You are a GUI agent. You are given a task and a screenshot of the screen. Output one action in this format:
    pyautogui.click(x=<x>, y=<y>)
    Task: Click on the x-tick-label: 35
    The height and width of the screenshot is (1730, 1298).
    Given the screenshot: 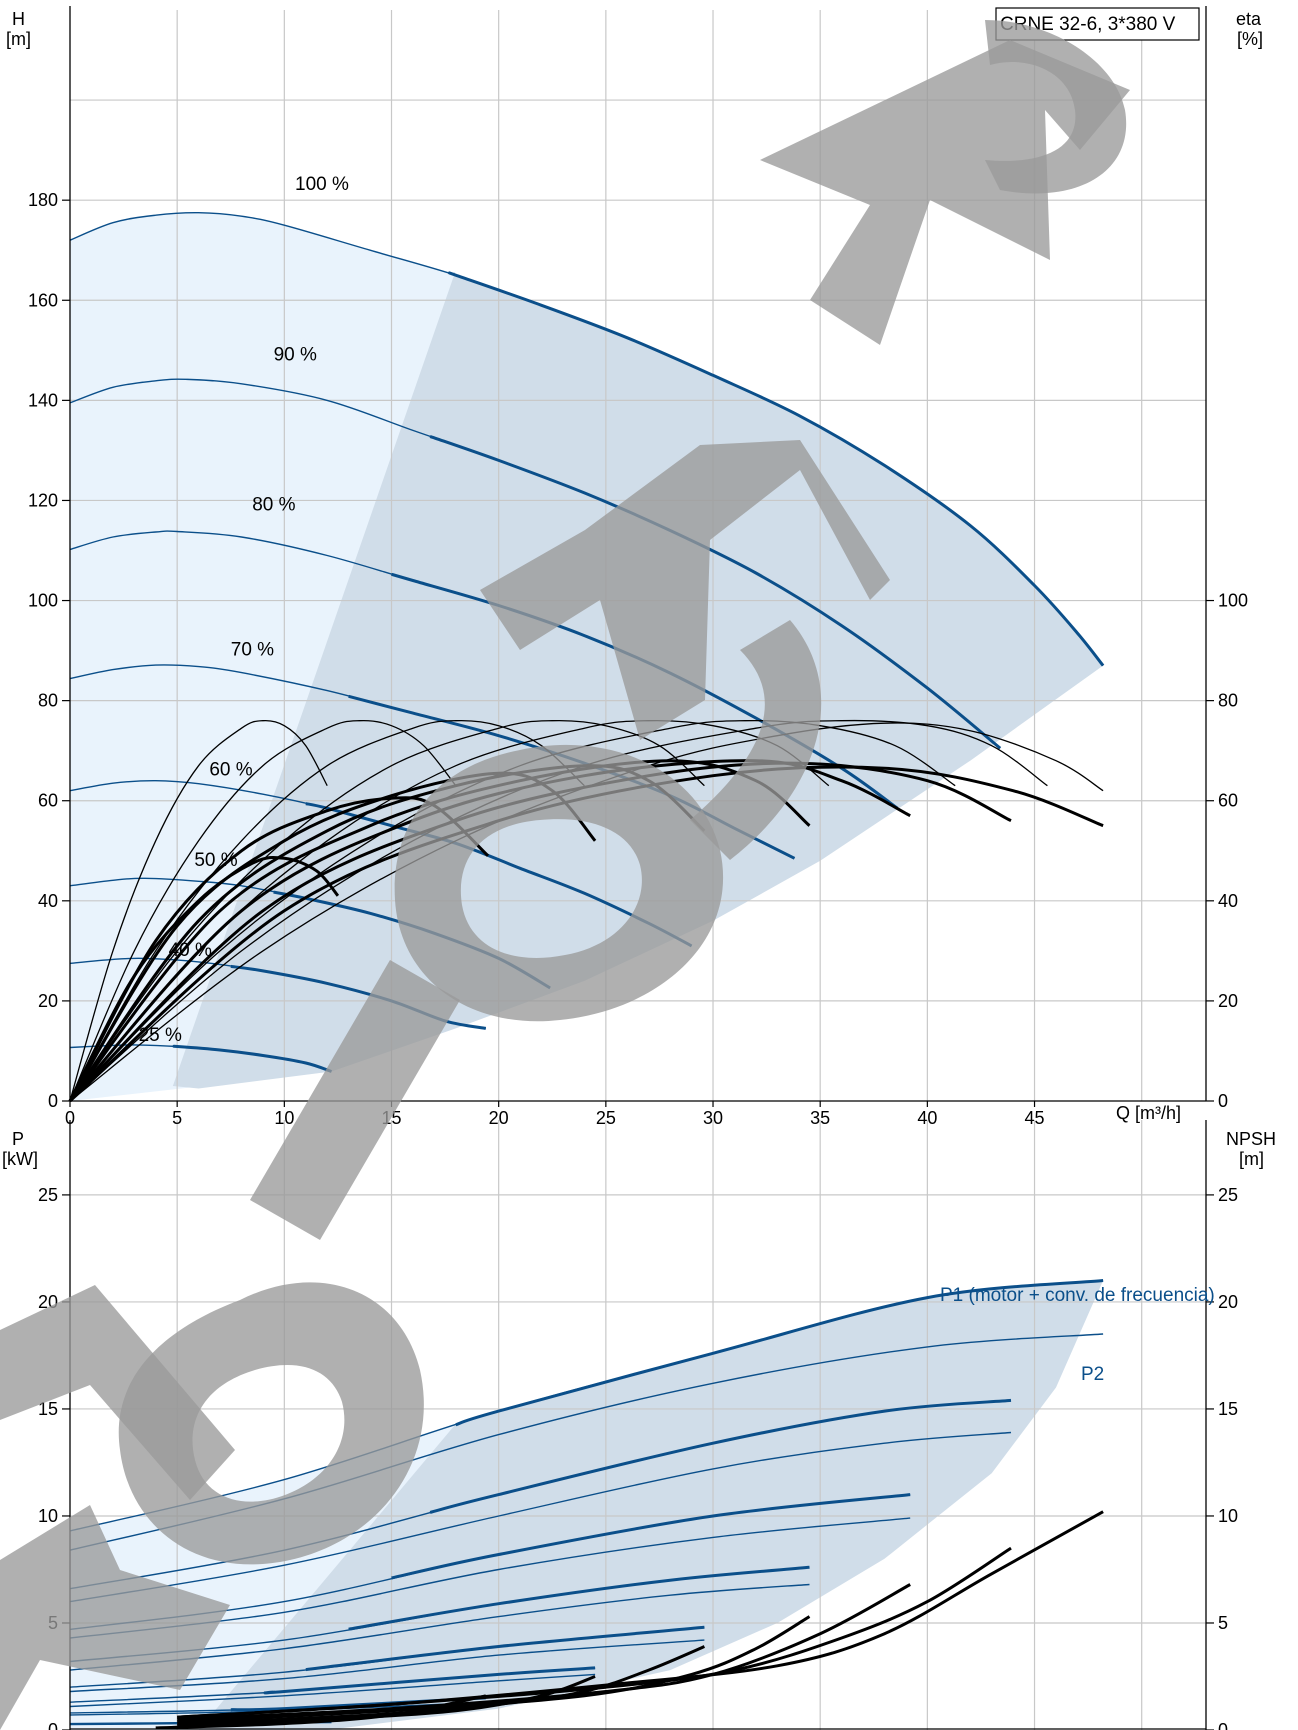 What is the action you would take?
    pyautogui.click(x=820, y=1118)
    